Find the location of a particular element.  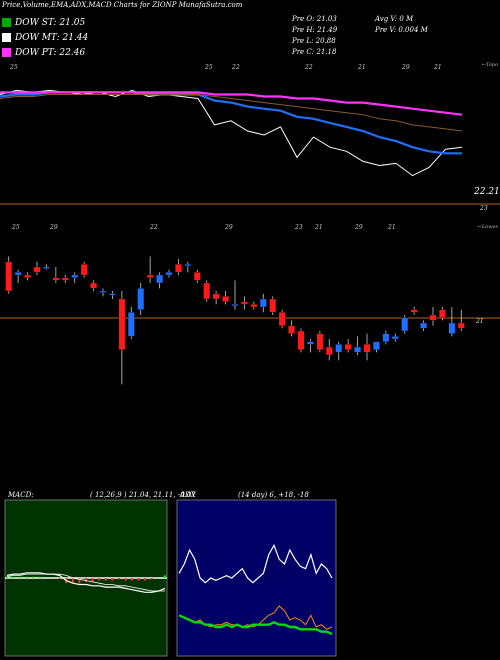

legend-label-dow-mt: DOW MT: 21.44 is located at coordinates (52, 37).